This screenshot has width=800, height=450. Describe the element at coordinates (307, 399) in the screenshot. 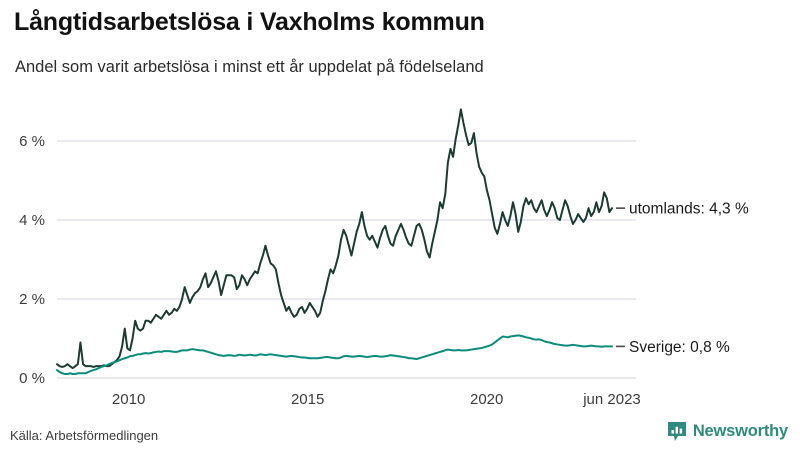

I see `x-axis-tick-label: 2015` at that location.